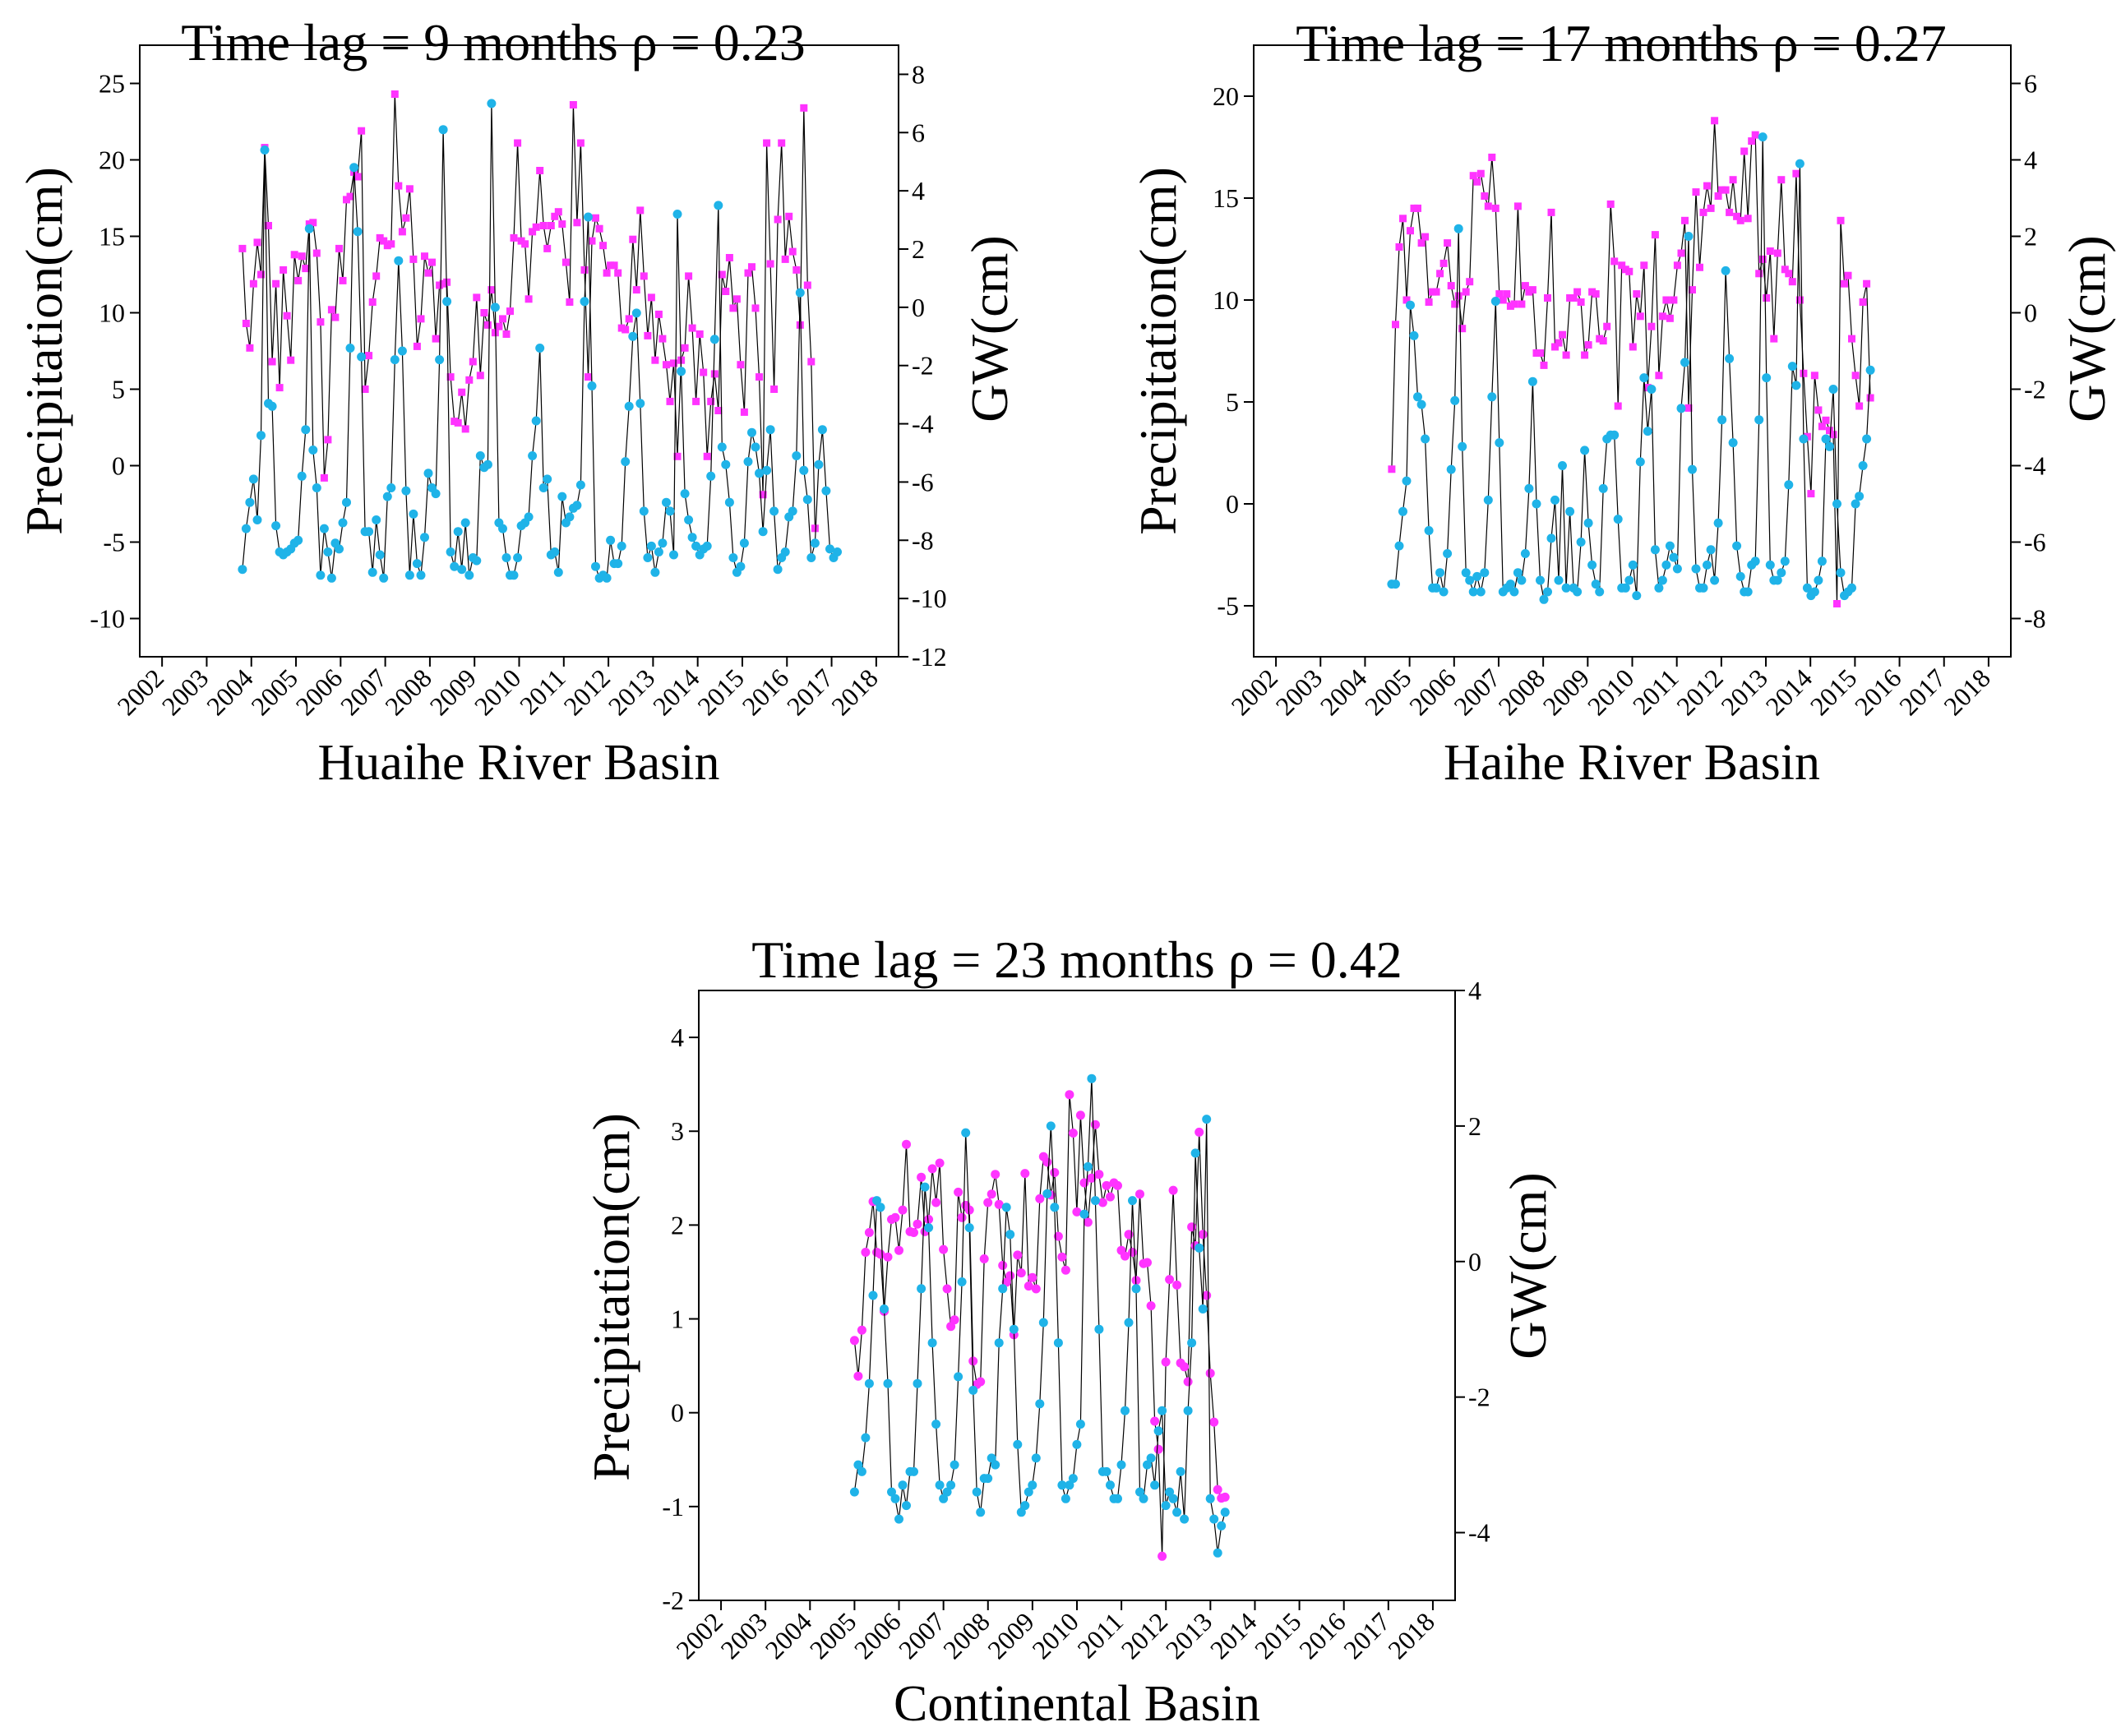  What do you see at coordinates (929, 598) in the screenshot?
I see `y2-tick-label: -10` at bounding box center [929, 598].